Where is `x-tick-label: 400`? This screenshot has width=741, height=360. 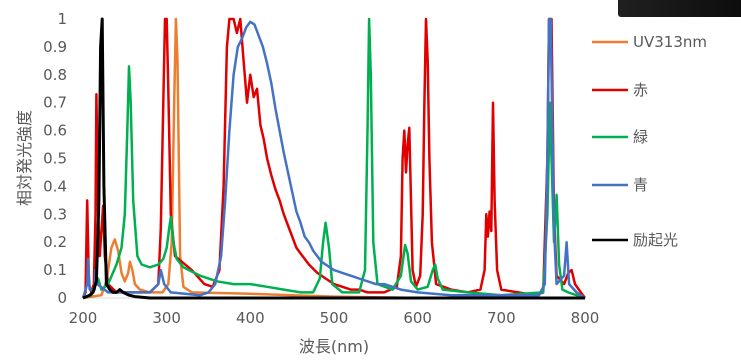
x-tick-label: 400 is located at coordinates (250, 318).